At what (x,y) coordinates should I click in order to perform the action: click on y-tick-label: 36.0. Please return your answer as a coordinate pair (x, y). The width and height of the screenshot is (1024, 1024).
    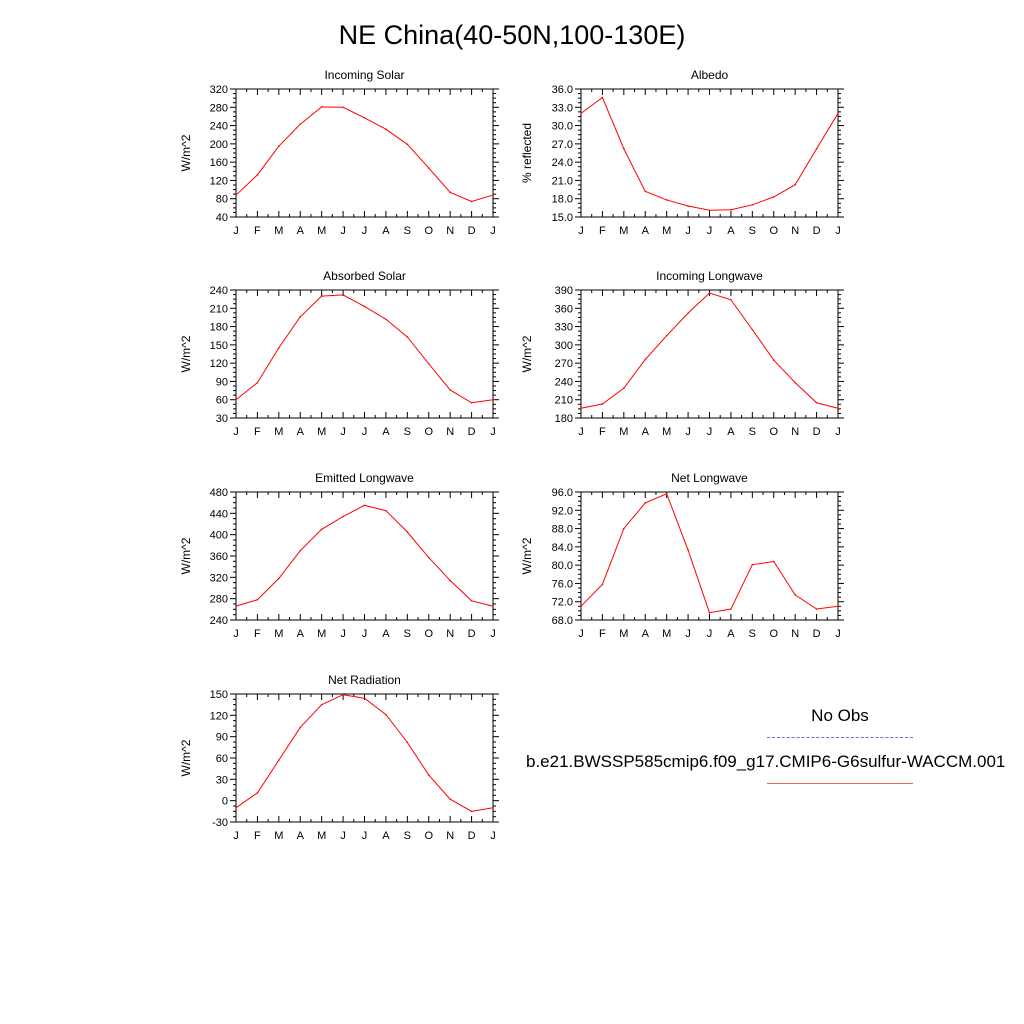
    Looking at the image, I should click on (562, 90).